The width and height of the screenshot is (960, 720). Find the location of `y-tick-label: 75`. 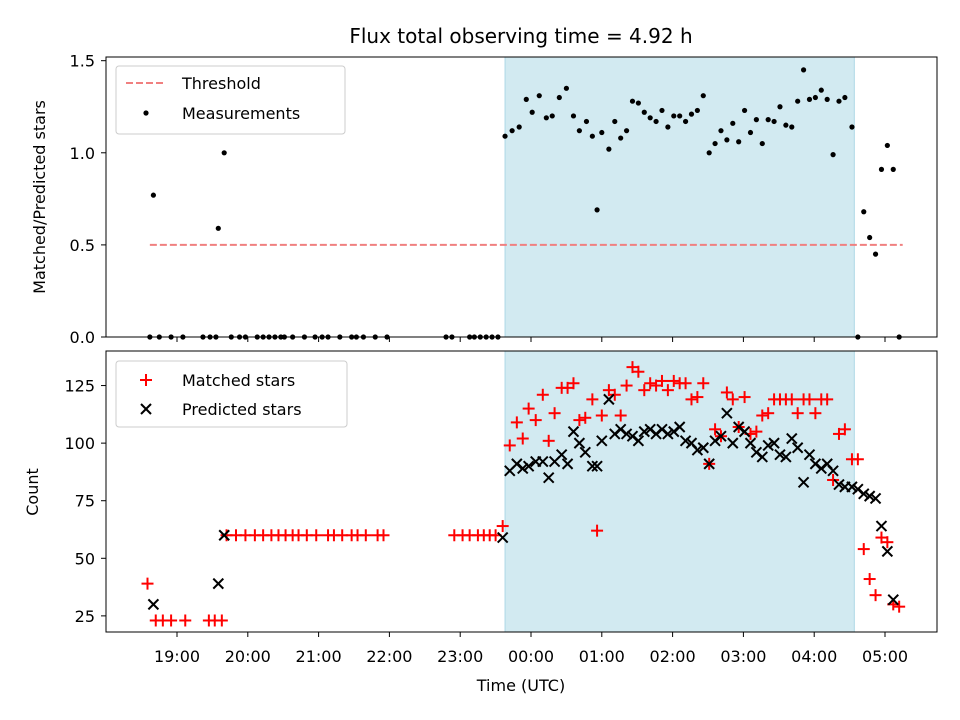

y-tick-label: 75 is located at coordinates (85, 501).